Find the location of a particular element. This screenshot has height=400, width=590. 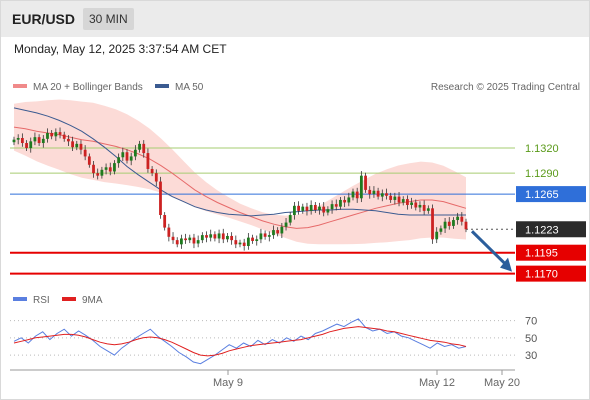

level-label-bg-1.1223 is located at coordinates (551, 229).